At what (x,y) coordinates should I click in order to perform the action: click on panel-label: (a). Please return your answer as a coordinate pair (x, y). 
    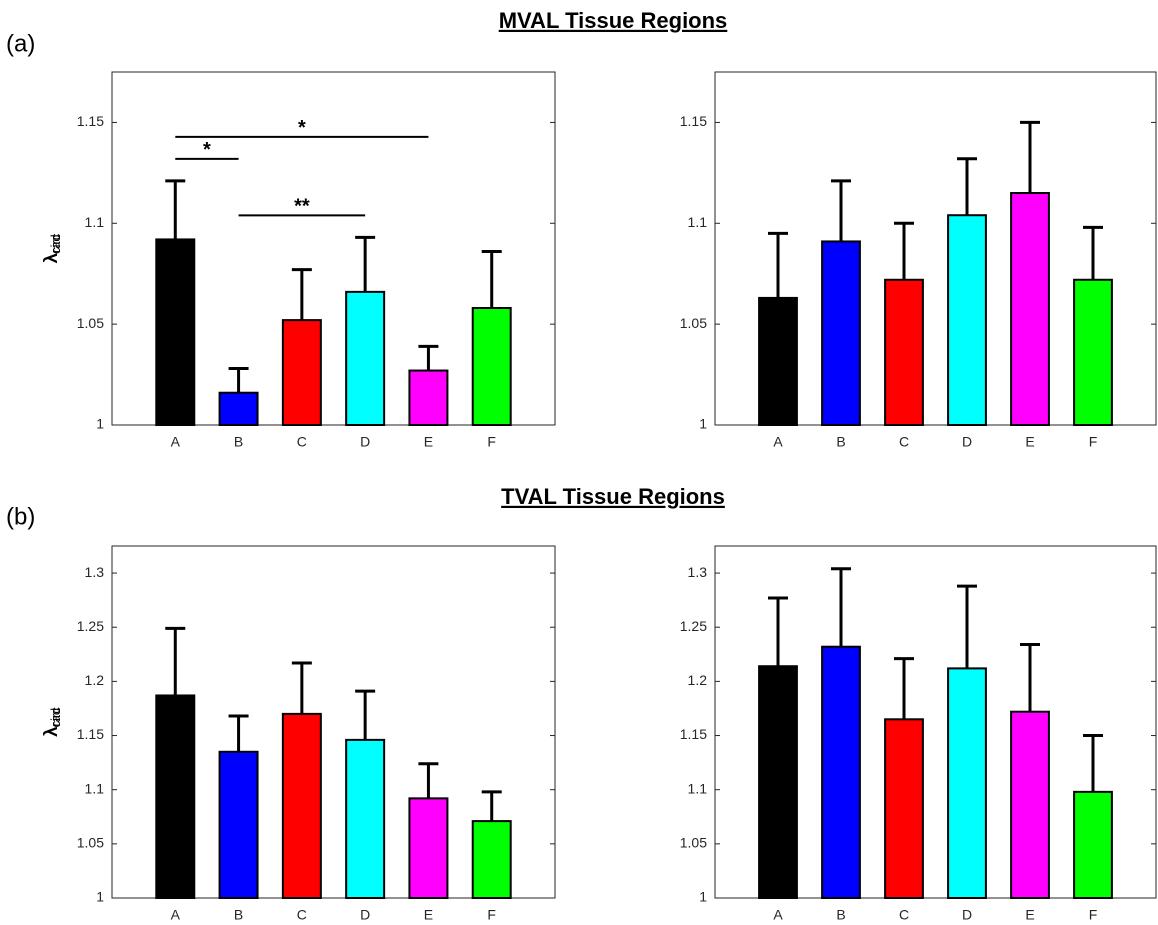
    Looking at the image, I should click on (20, 43).